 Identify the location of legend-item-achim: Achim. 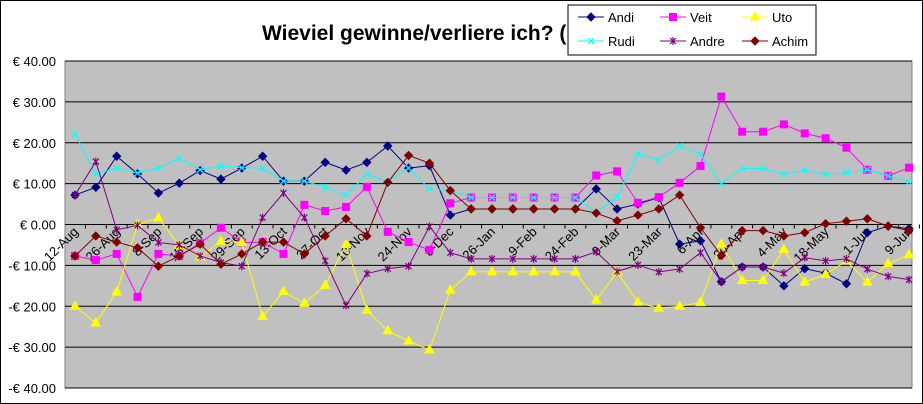
(775, 41).